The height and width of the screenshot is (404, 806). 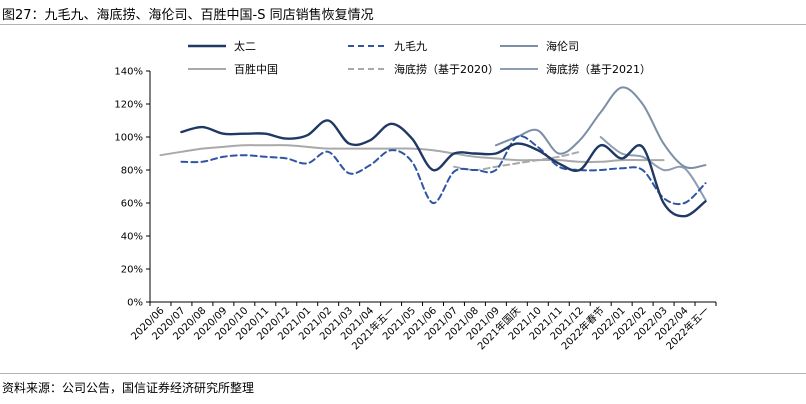 What do you see at coordinates (128, 105) in the screenshot?
I see `y-tick-label: 120%` at bounding box center [128, 105].